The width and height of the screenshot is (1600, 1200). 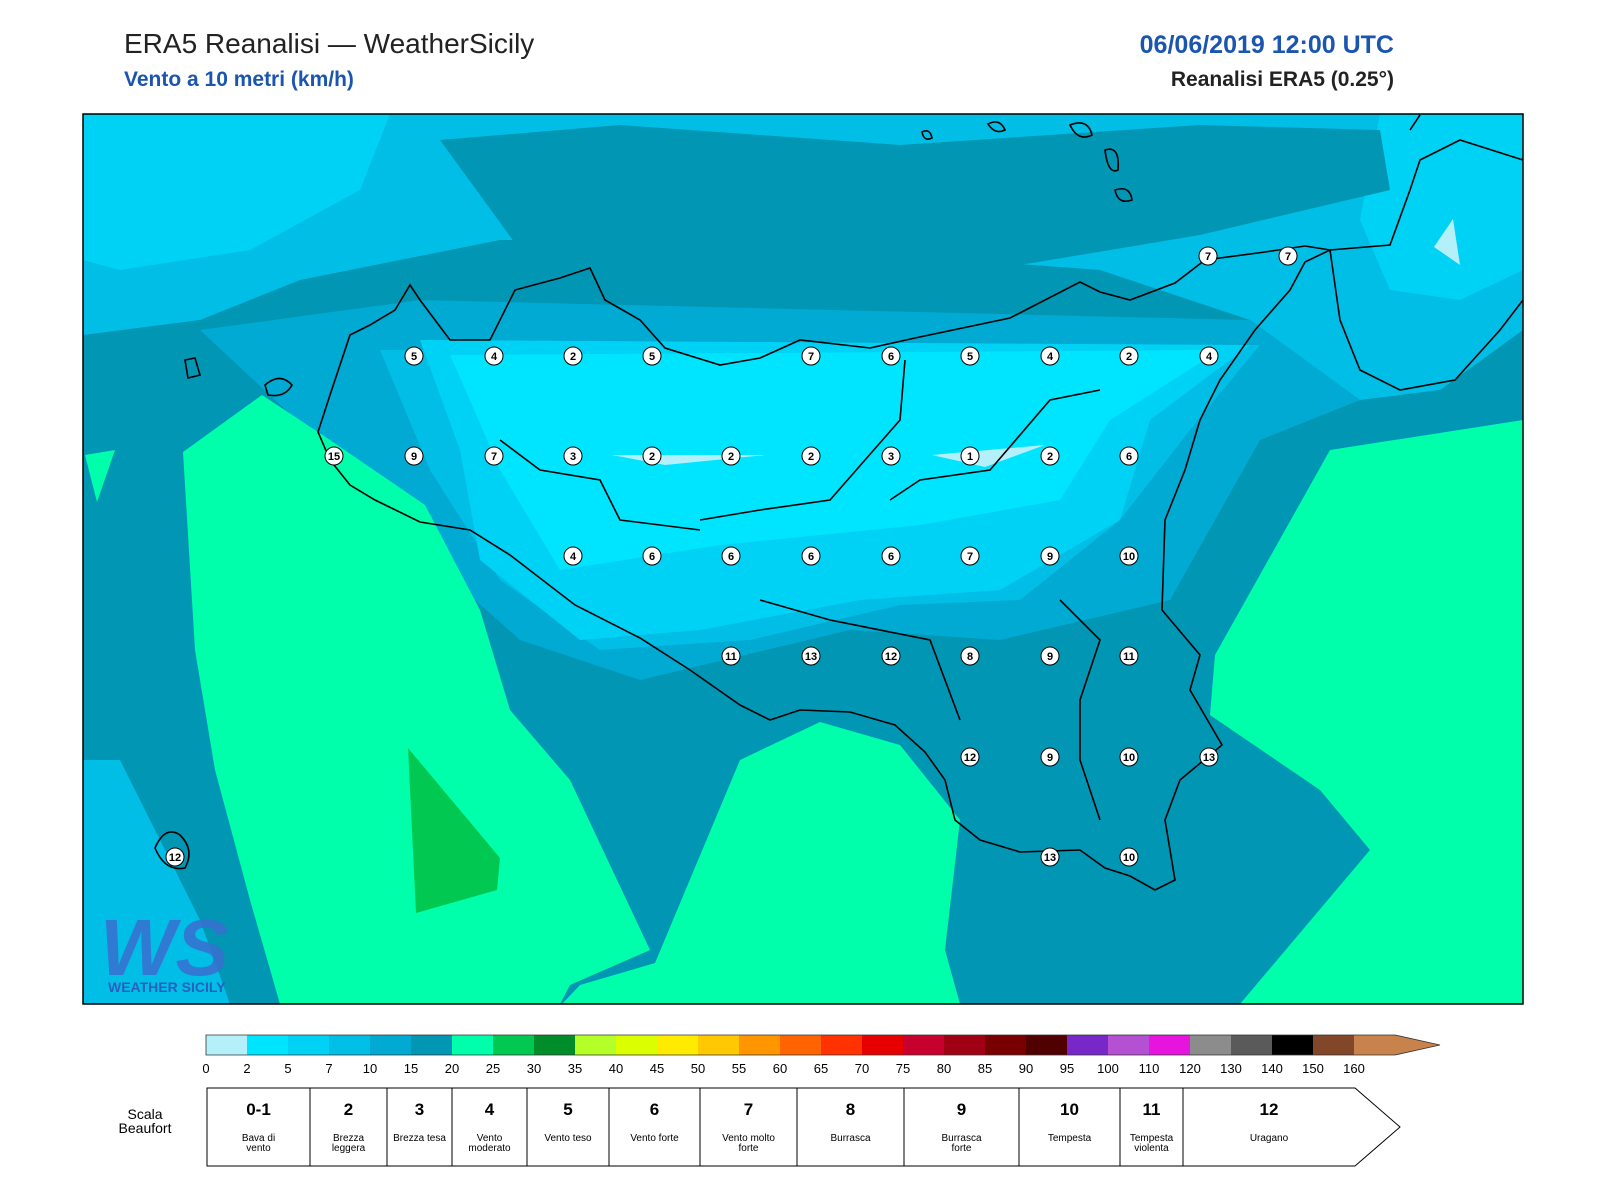 What do you see at coordinates (489, 1143) in the screenshot?
I see `beaufort-name: Vento moderato` at bounding box center [489, 1143].